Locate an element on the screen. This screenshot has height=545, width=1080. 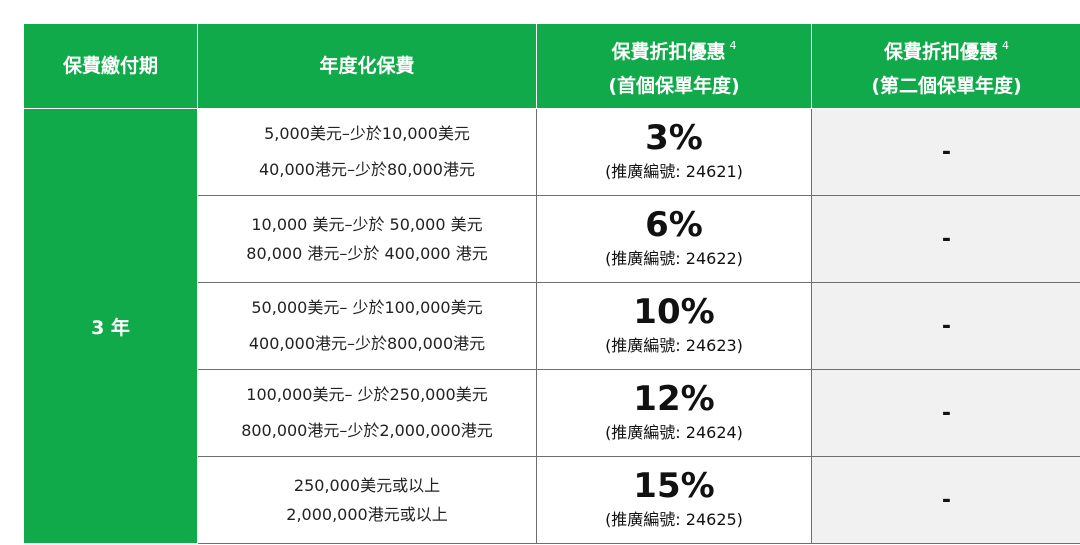
header-term: 保費繳付期 is located at coordinates (110, 66).